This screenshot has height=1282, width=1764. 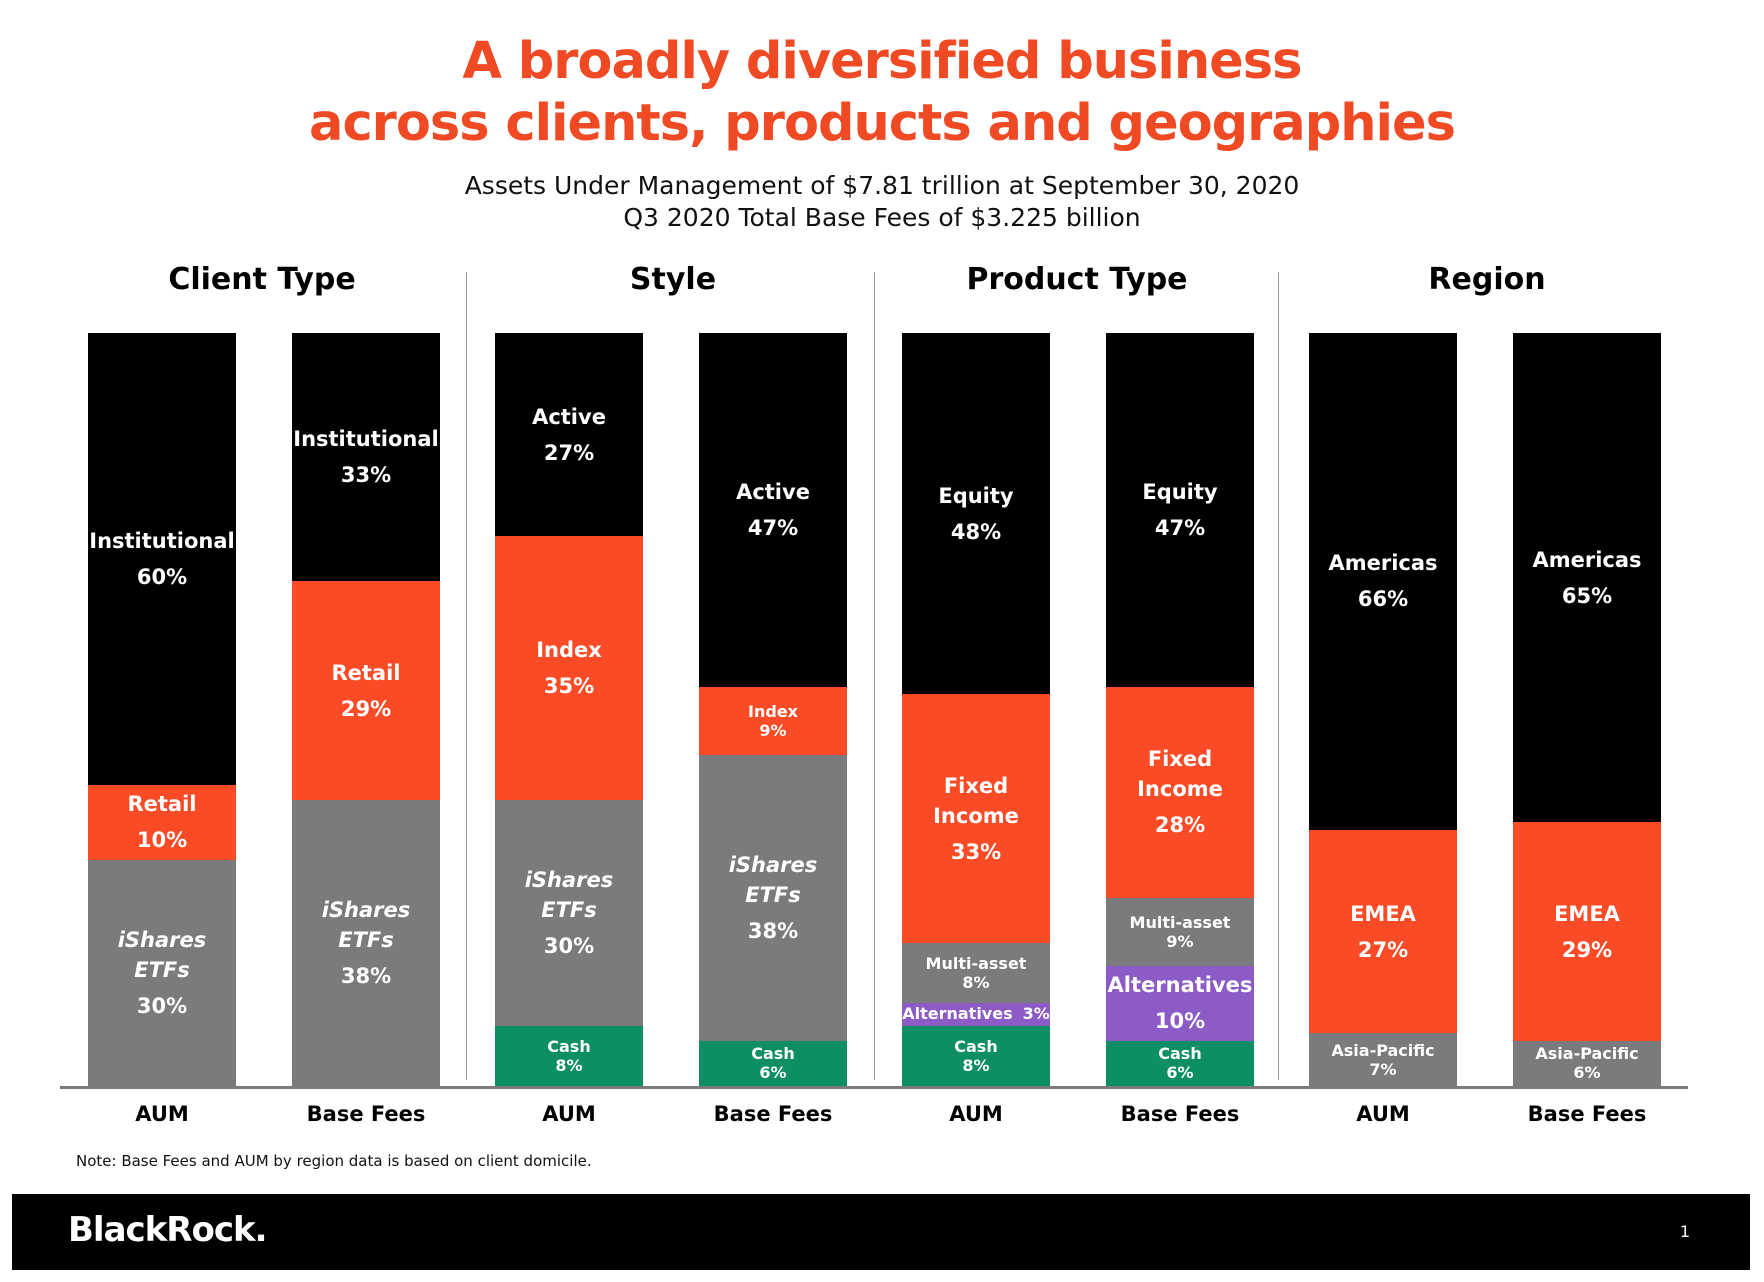 What do you see at coordinates (162, 804) in the screenshot?
I see `segment-name: Retail` at bounding box center [162, 804].